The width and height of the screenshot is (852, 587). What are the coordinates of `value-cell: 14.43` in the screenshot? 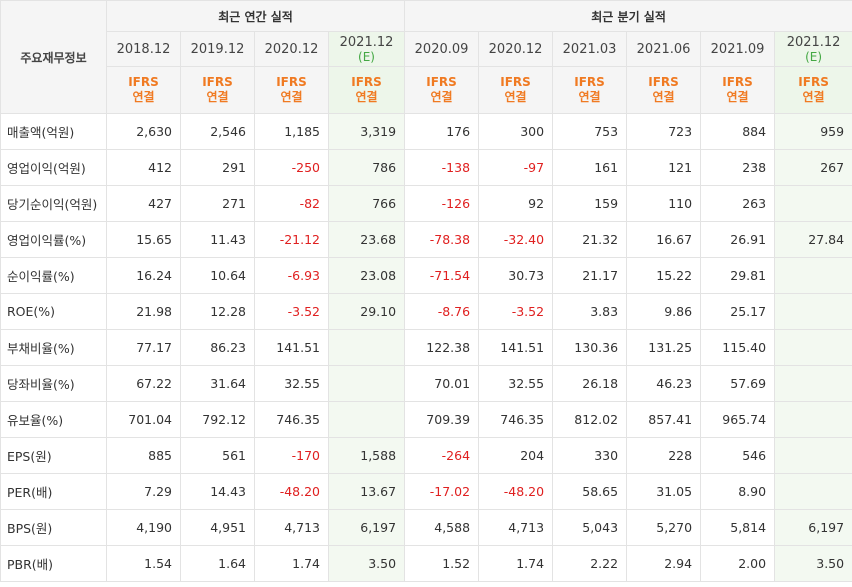 It's located at (217, 491).